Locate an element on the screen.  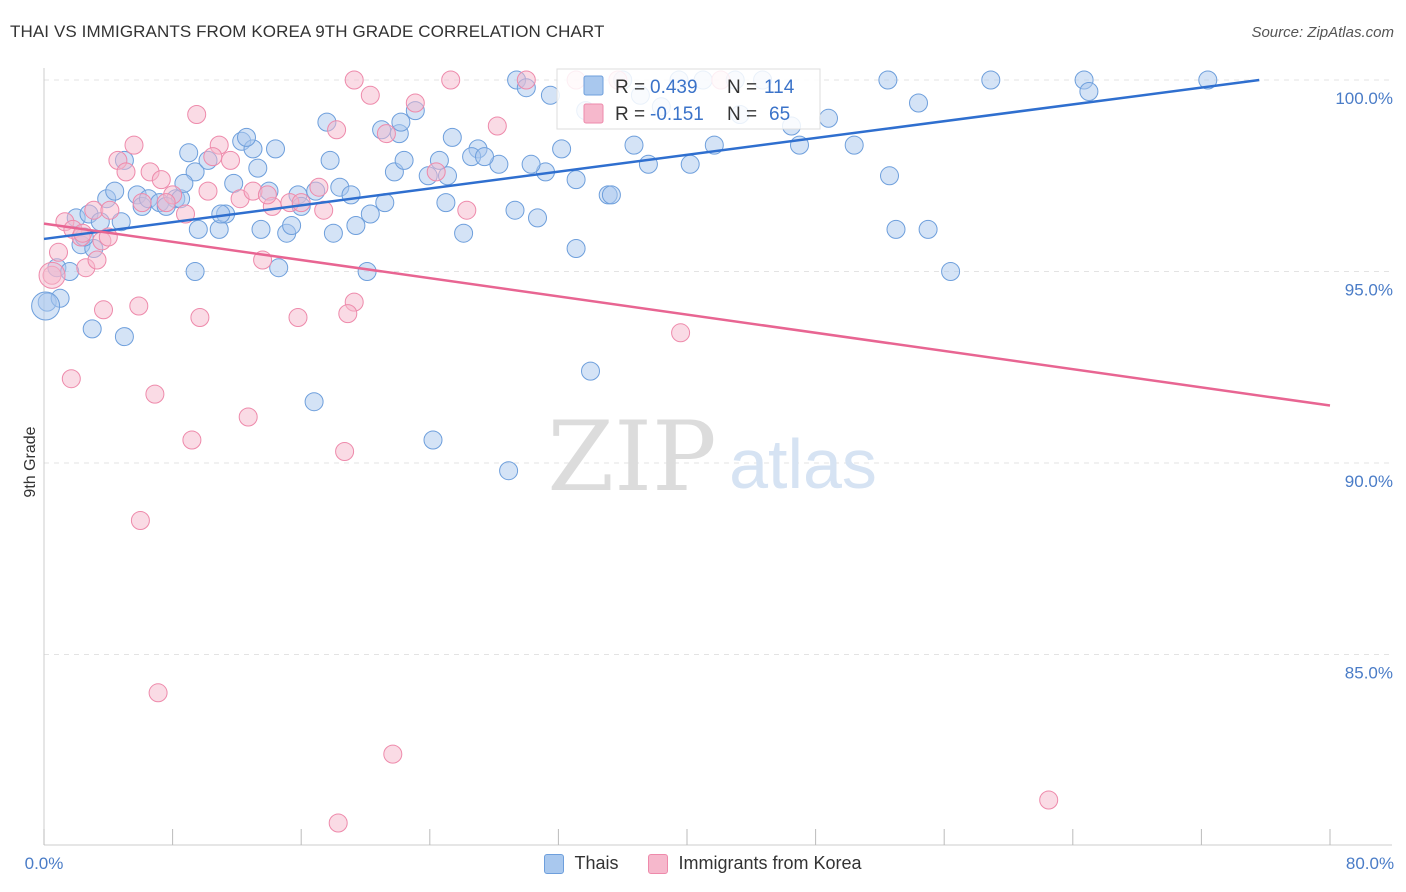
legend-item-thais: Thais is located at coordinates (581, 863).